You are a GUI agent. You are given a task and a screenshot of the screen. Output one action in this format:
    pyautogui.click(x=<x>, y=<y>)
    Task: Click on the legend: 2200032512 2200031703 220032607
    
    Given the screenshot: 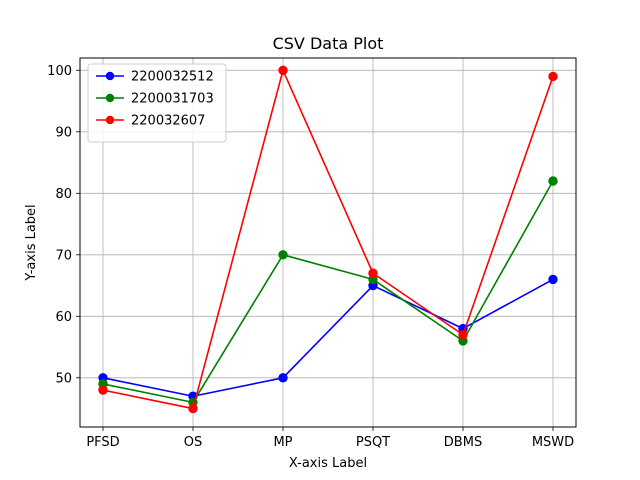 What is the action you would take?
    pyautogui.click(x=157, y=103)
    